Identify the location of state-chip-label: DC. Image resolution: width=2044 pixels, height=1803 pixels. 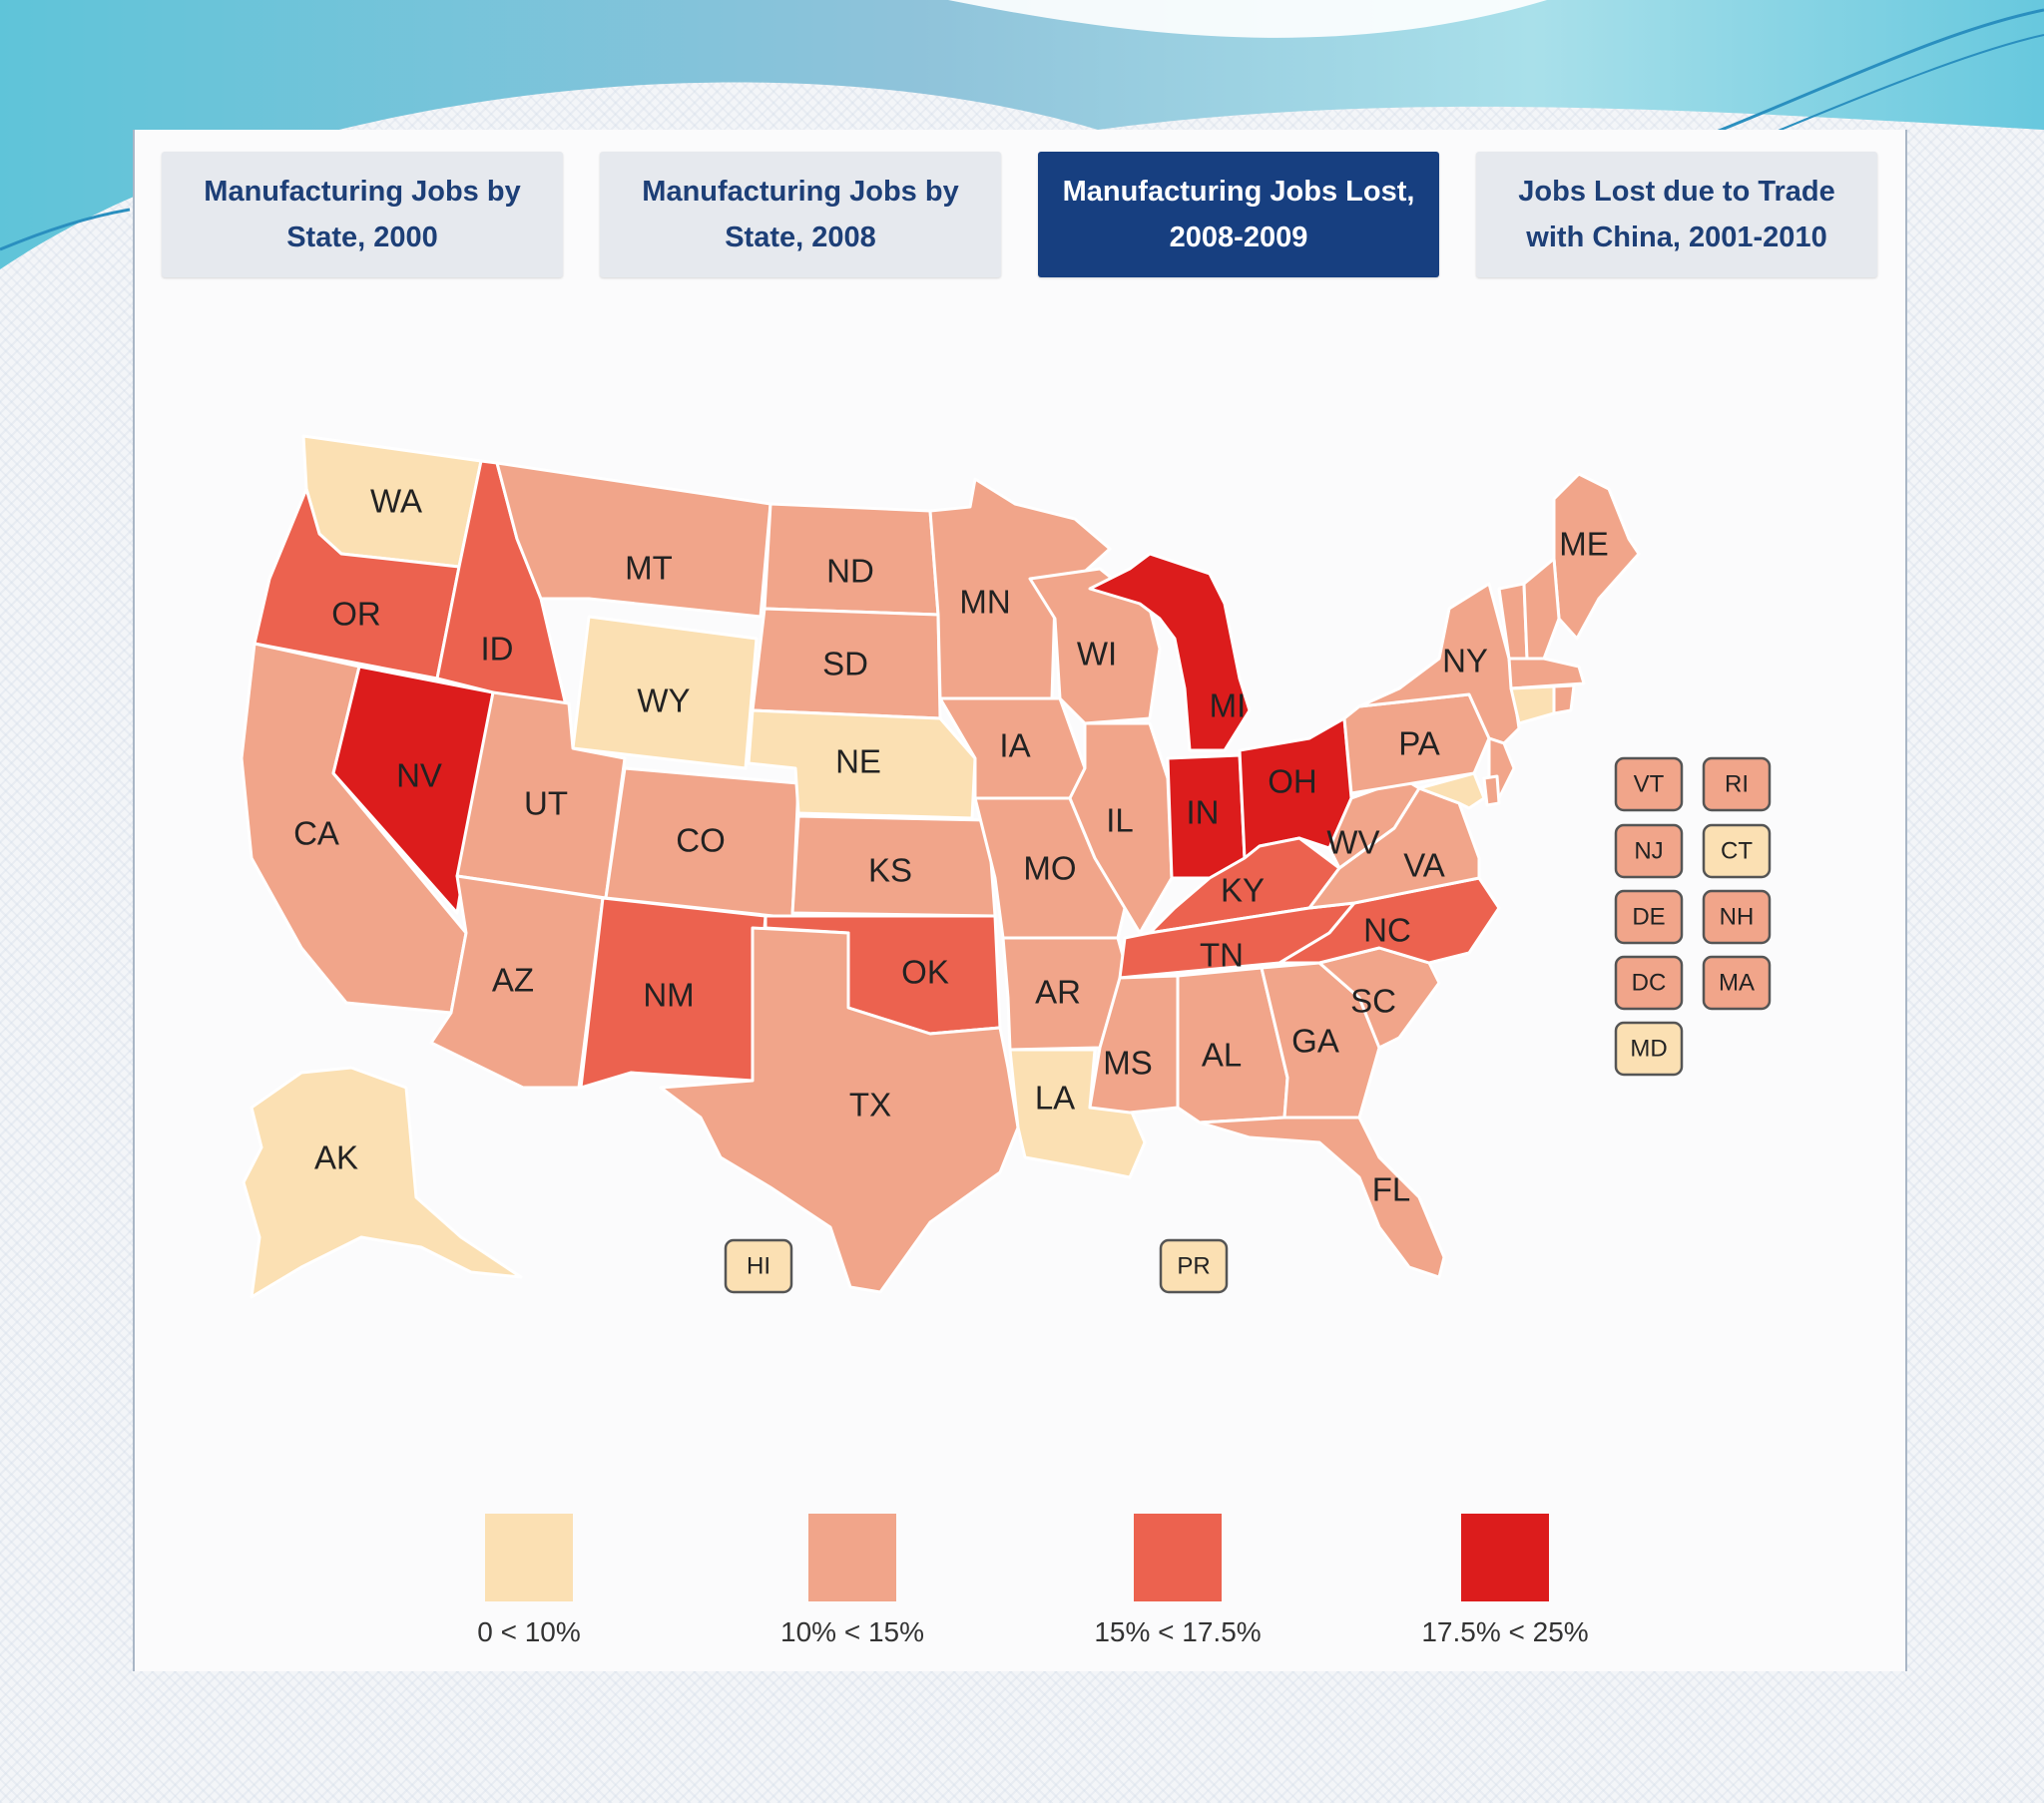
(1649, 982).